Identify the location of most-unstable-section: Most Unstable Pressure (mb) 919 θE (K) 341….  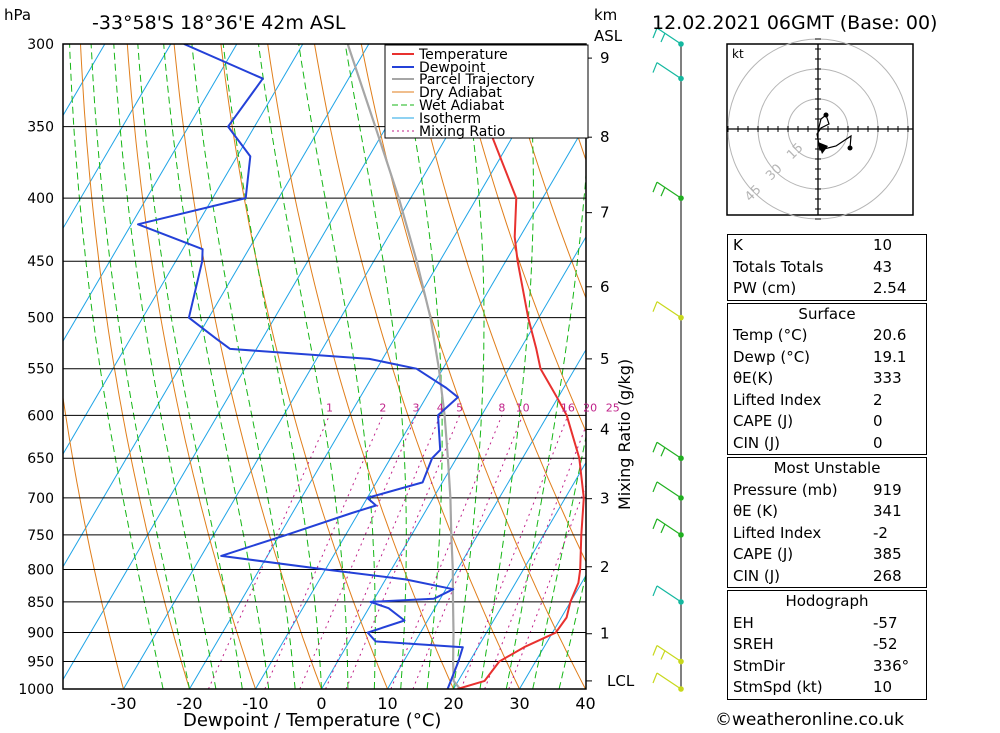
(827, 522).